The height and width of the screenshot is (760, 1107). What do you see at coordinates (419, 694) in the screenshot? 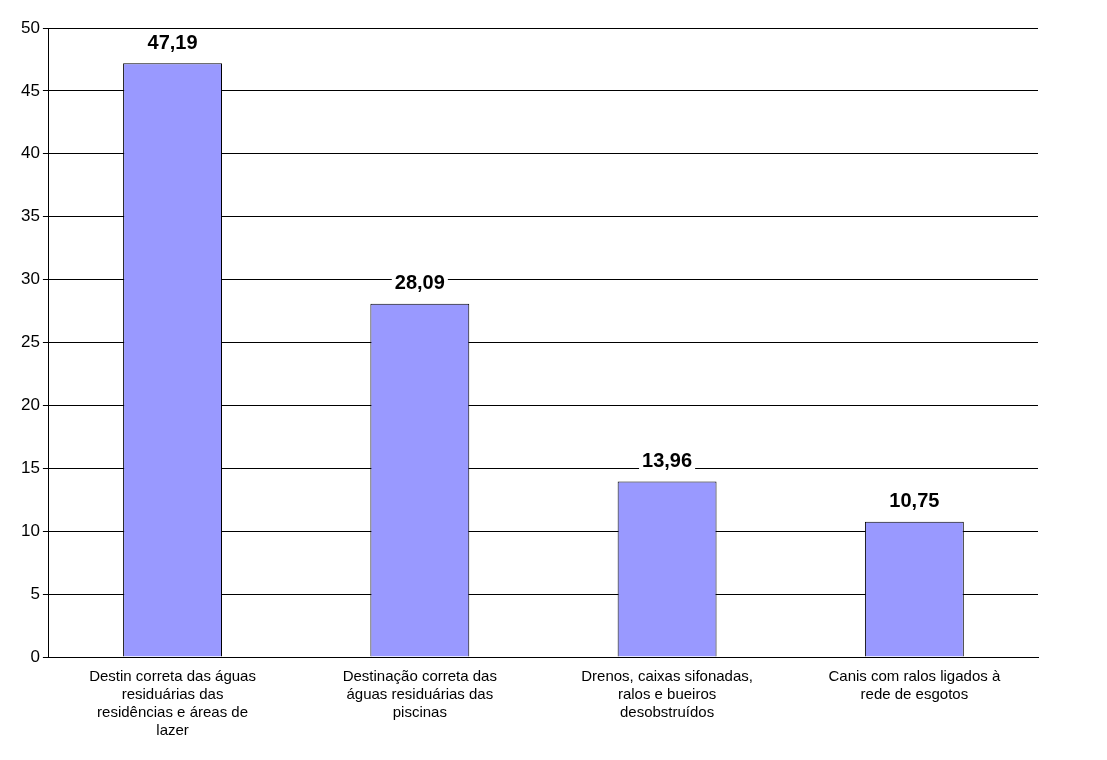
I see `x-tick-label: Destinação correta das águas residuárias das piscinas` at bounding box center [419, 694].